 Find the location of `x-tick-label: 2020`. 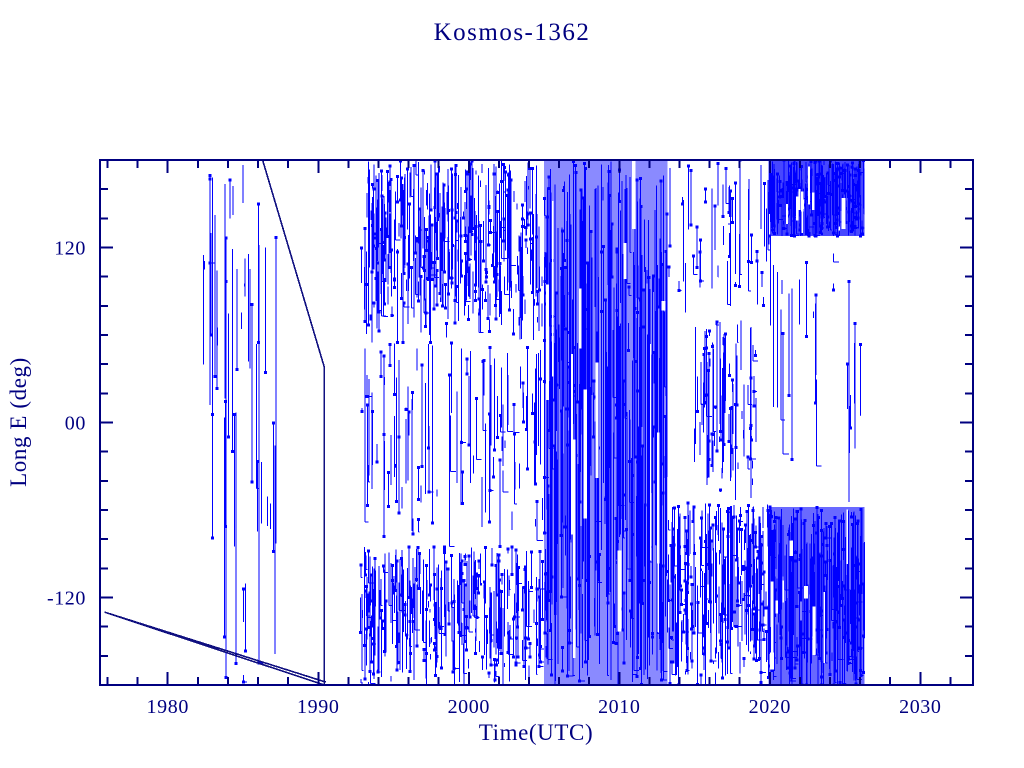

x-tick-label: 2020 is located at coordinates (770, 707).